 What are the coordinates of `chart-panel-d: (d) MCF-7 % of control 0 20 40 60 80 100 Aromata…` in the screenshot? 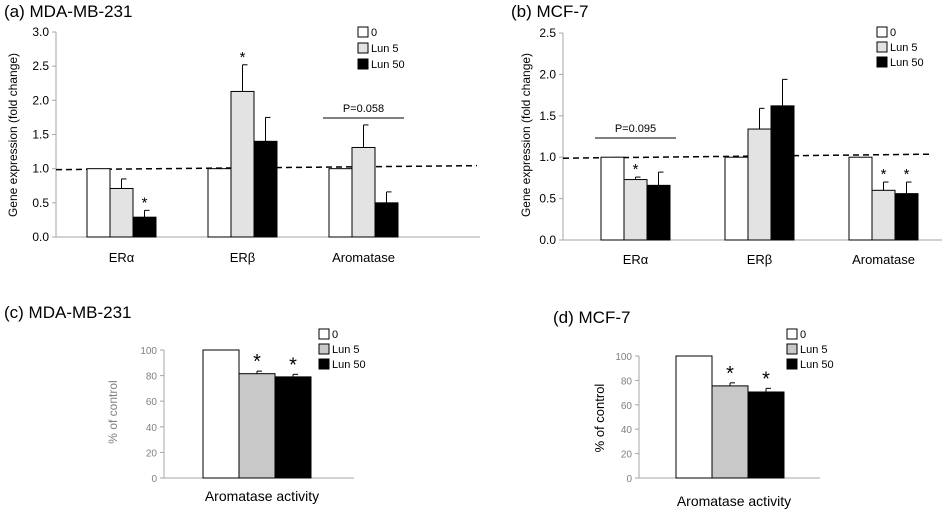 It's located at (693, 408).